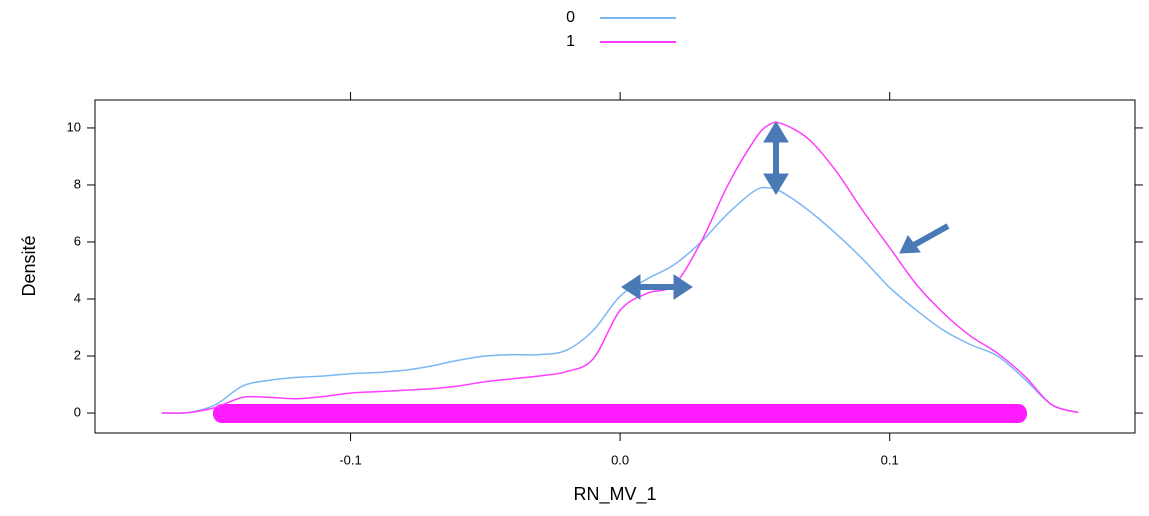  I want to click on y-tick-label: 10, so click(74, 126).